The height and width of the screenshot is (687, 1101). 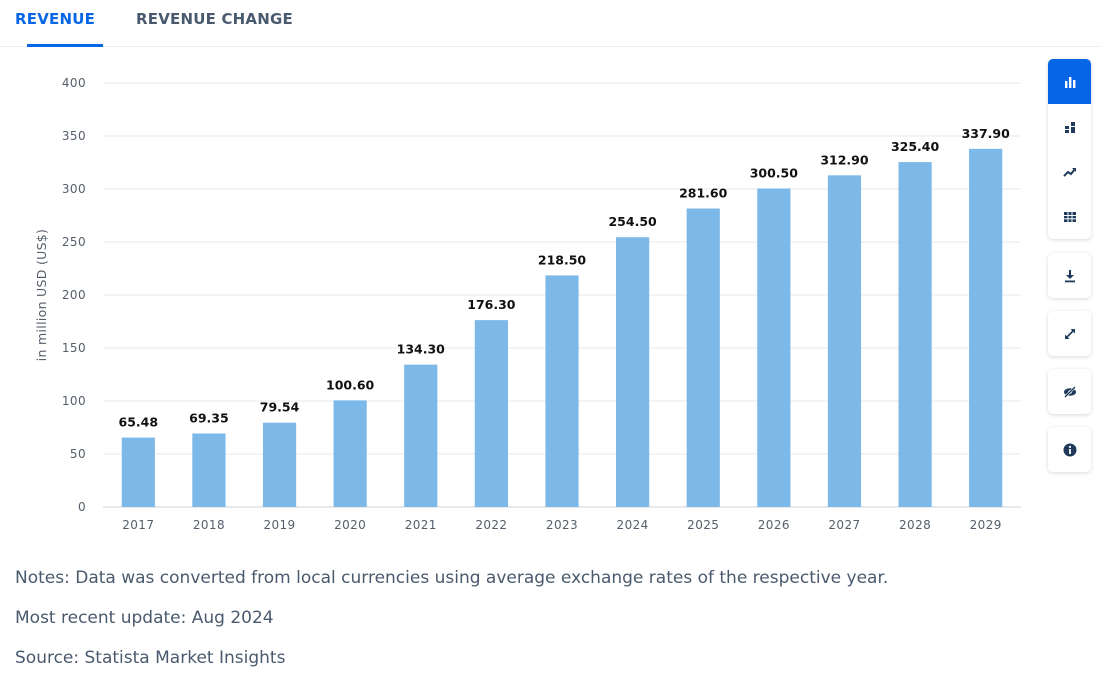 What do you see at coordinates (41, 295) in the screenshot?
I see `y-axis-label: in million USD (US$)` at bounding box center [41, 295].